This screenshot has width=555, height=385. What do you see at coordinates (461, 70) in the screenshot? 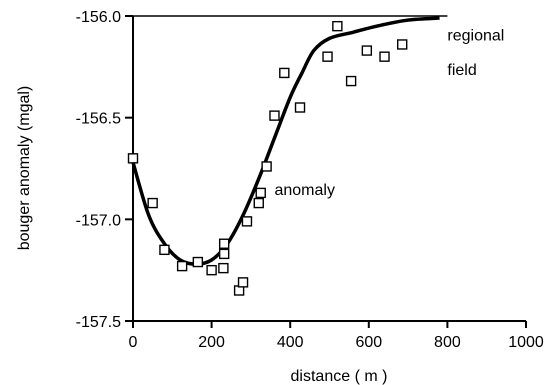
I see `annotation-label: field` at bounding box center [461, 70].